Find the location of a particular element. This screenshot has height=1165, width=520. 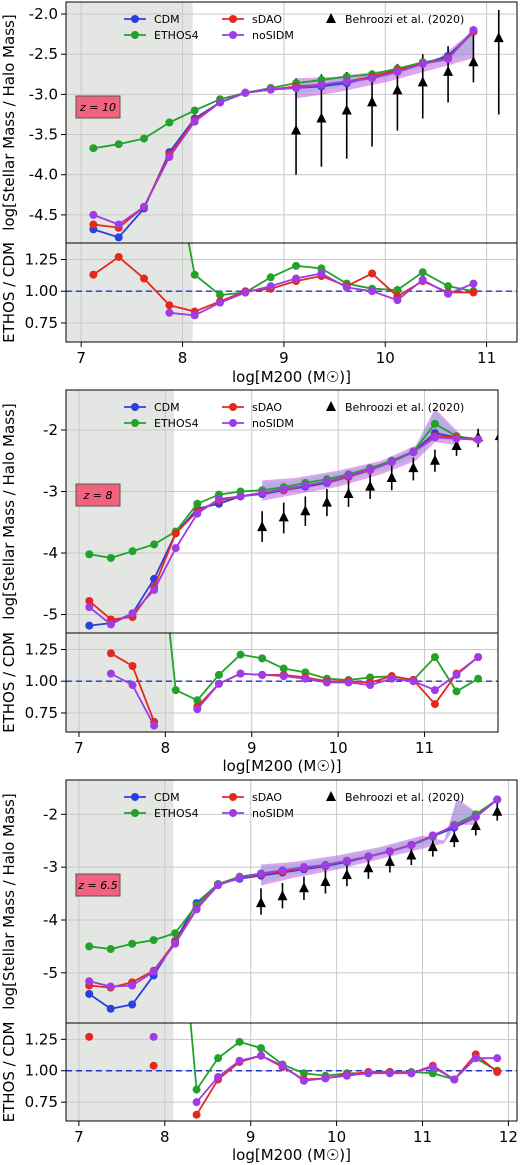

ratio-line-entry is located at coordinates (172, 662).